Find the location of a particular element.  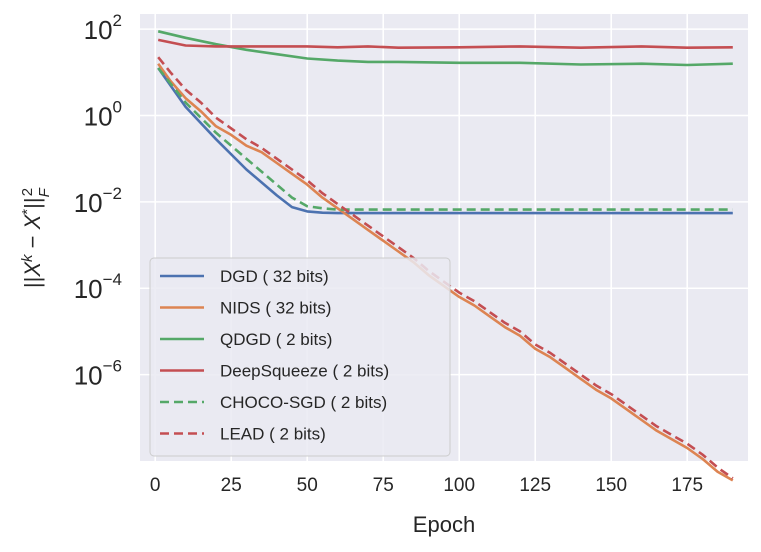

series-line-deepsqueeze is located at coordinates (445, 44).